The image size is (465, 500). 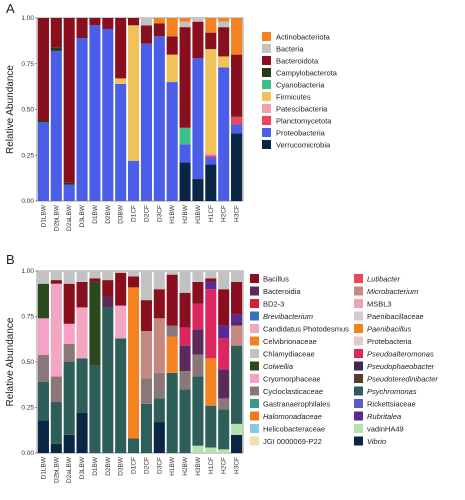 What do you see at coordinates (224, 280) in the screenshot?
I see `bar-h2cf-other` at bounding box center [224, 280].